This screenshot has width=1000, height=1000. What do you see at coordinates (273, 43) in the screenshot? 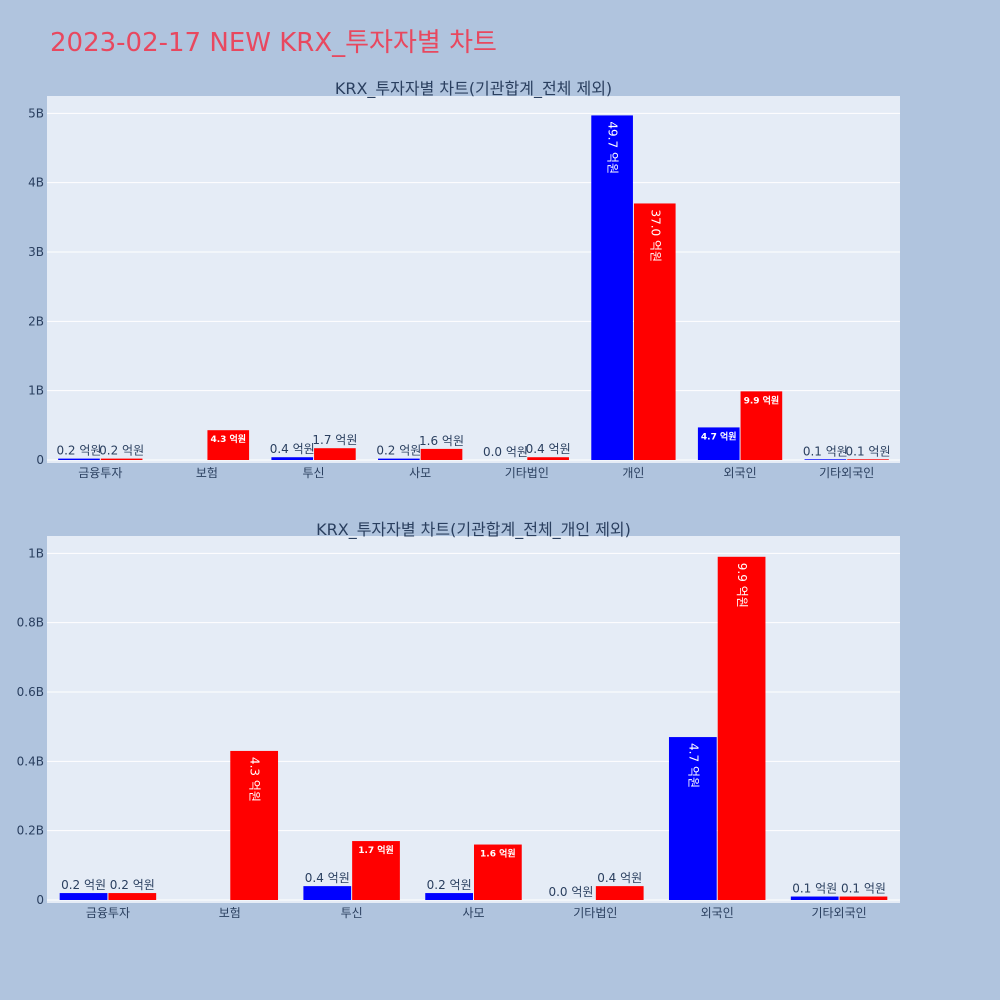
I see `page-title: 2023-02-17 NEW KRX_투자자별 차트` at bounding box center [273, 43].